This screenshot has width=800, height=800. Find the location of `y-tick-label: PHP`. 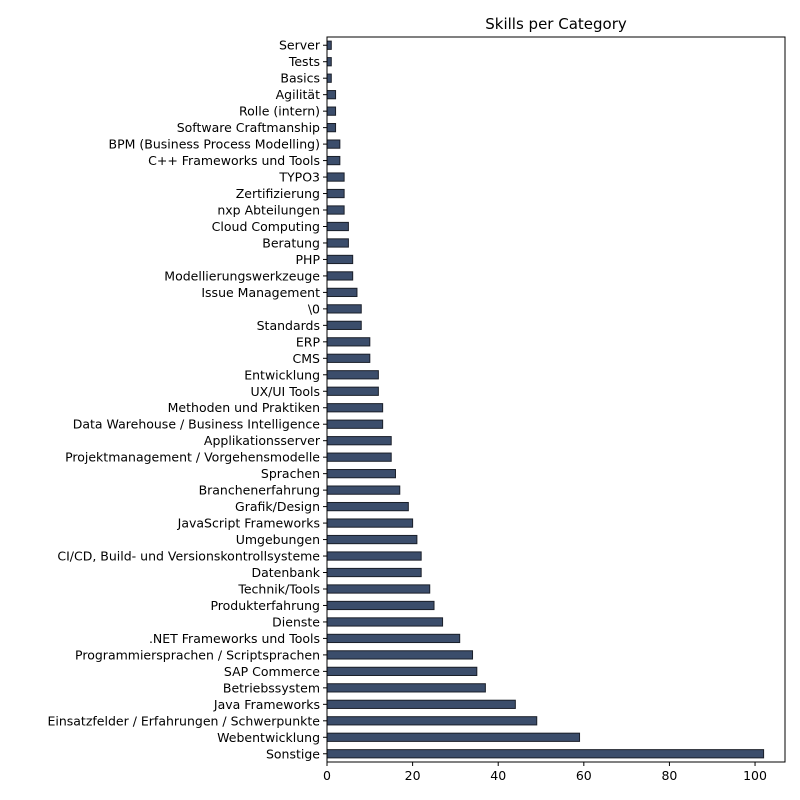

y-tick-label: PHP is located at coordinates (308, 259).